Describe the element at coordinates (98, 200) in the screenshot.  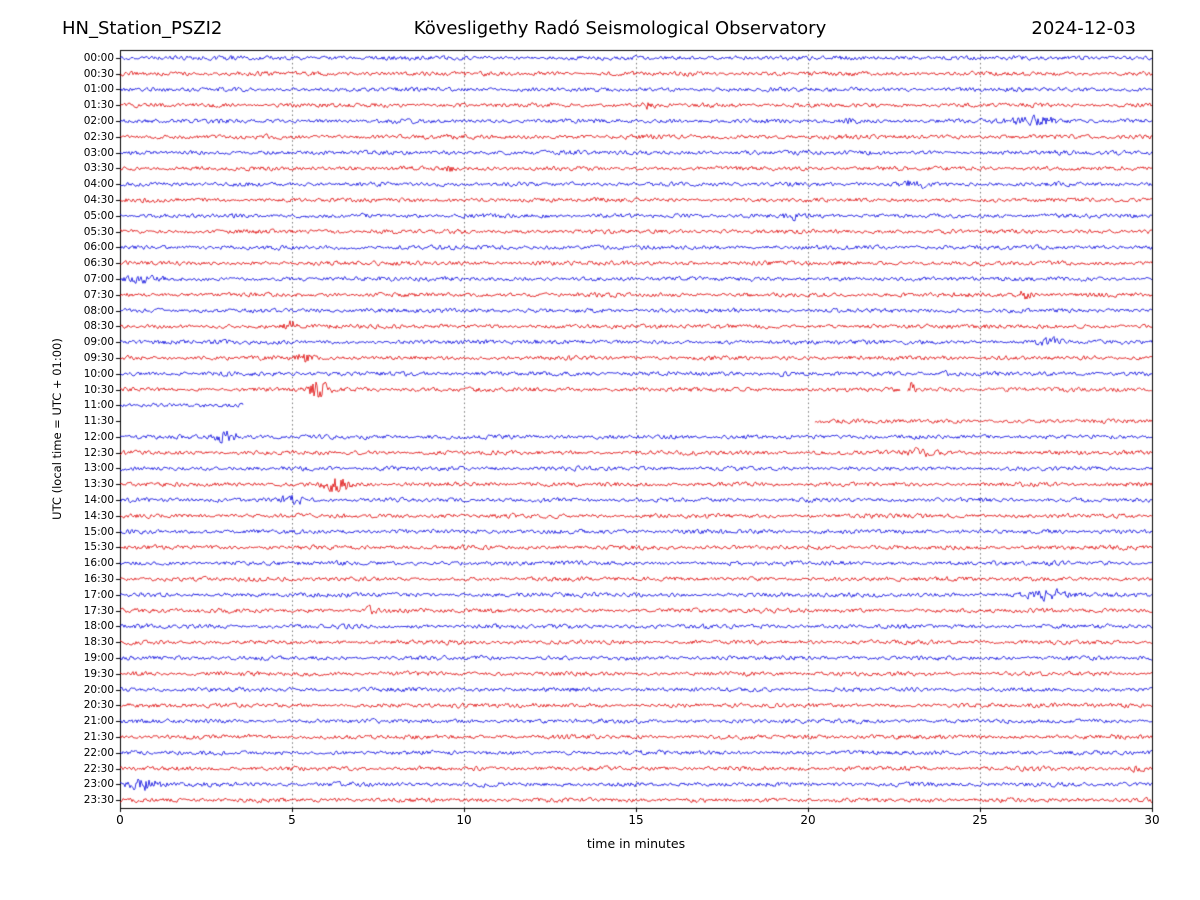
I see `y-tick-label: 04:30` at that location.